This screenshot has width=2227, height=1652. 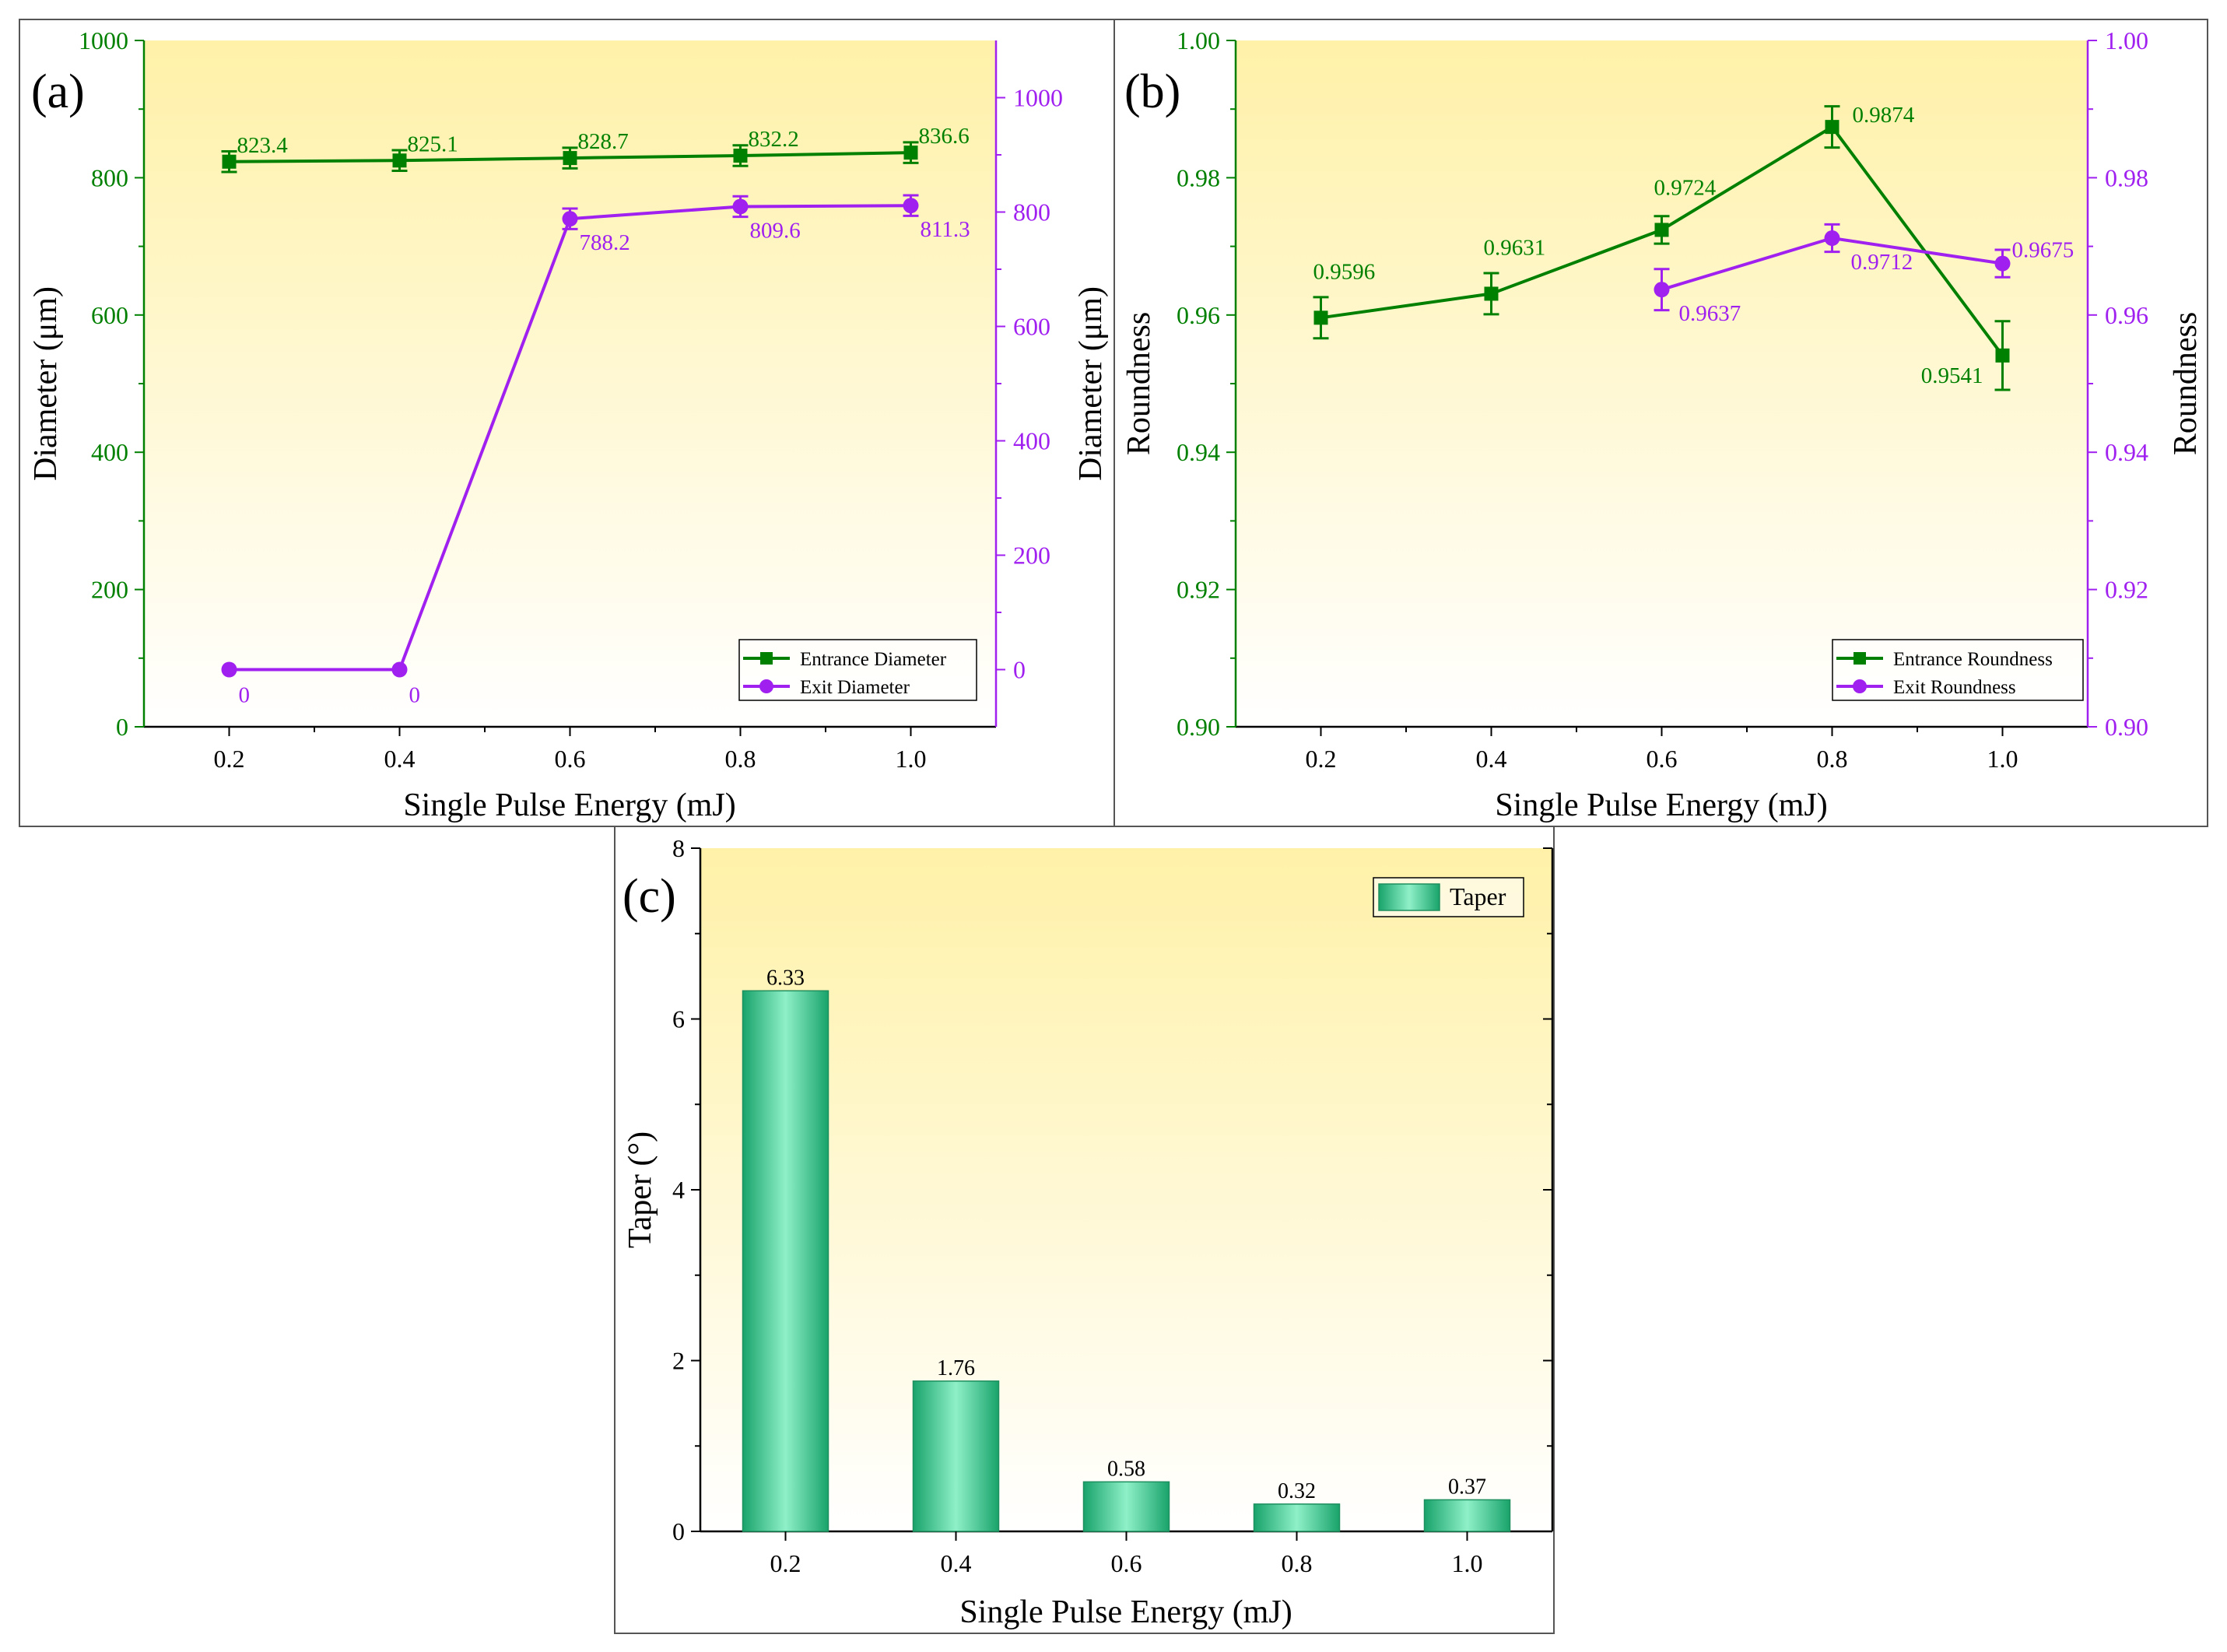 What do you see at coordinates (2126, 727) in the screenshot?
I see `panel-b-right-y-tick-label: 0.90` at bounding box center [2126, 727].